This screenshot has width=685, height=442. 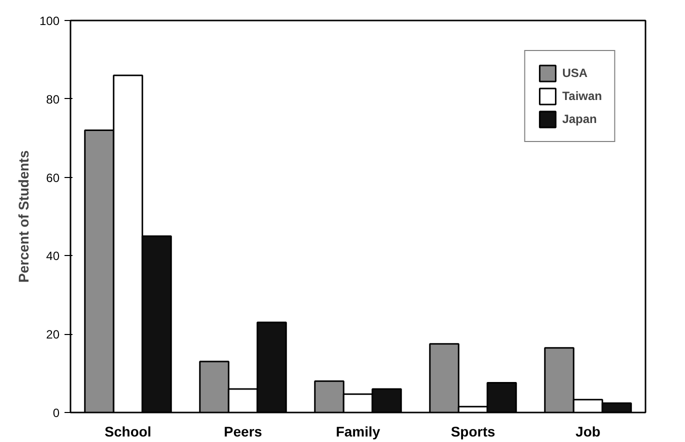 What do you see at coordinates (582, 96) in the screenshot?
I see `legend-label: Taiwan` at bounding box center [582, 96].